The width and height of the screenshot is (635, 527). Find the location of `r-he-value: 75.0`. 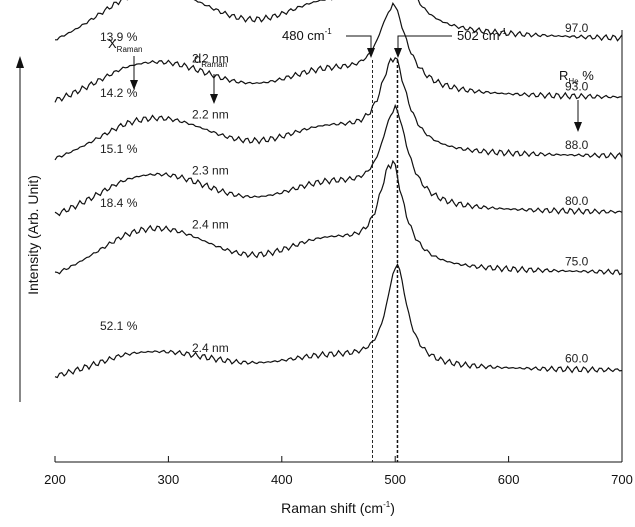

r-he-value: 75.0 is located at coordinates (577, 261).